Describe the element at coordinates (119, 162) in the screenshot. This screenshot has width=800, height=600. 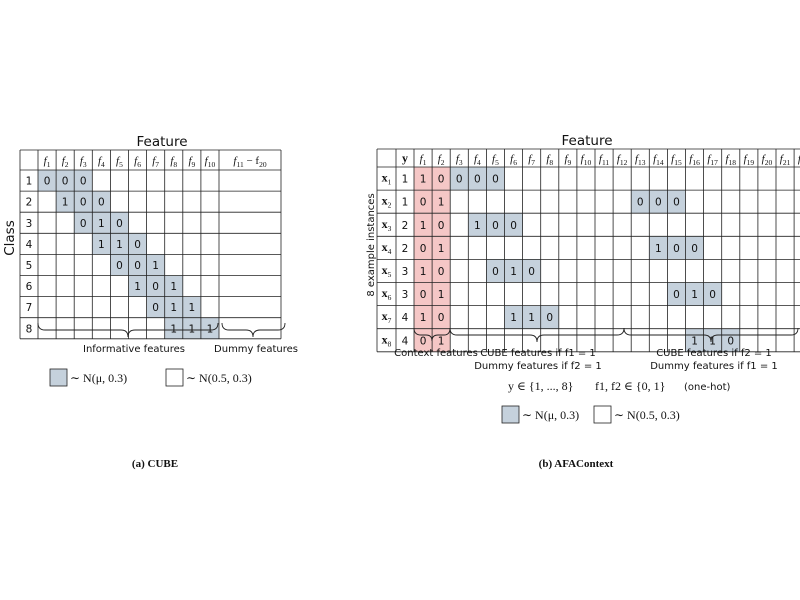
I see `cube-col-header: f5` at that location.